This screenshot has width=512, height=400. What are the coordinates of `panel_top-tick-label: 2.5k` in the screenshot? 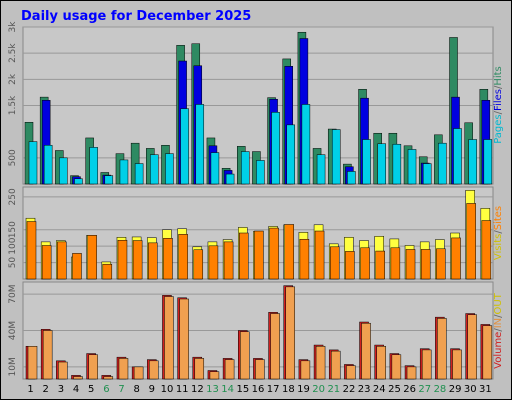 It's located at (13, 53).